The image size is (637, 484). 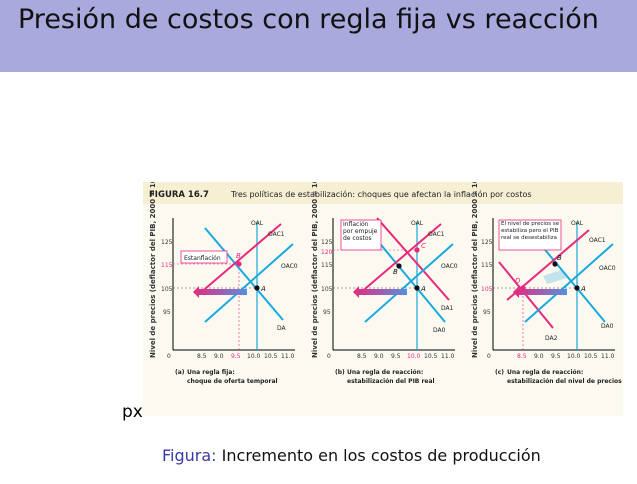 I want to click on panel-a-label-b: B, so click(x=238, y=256).